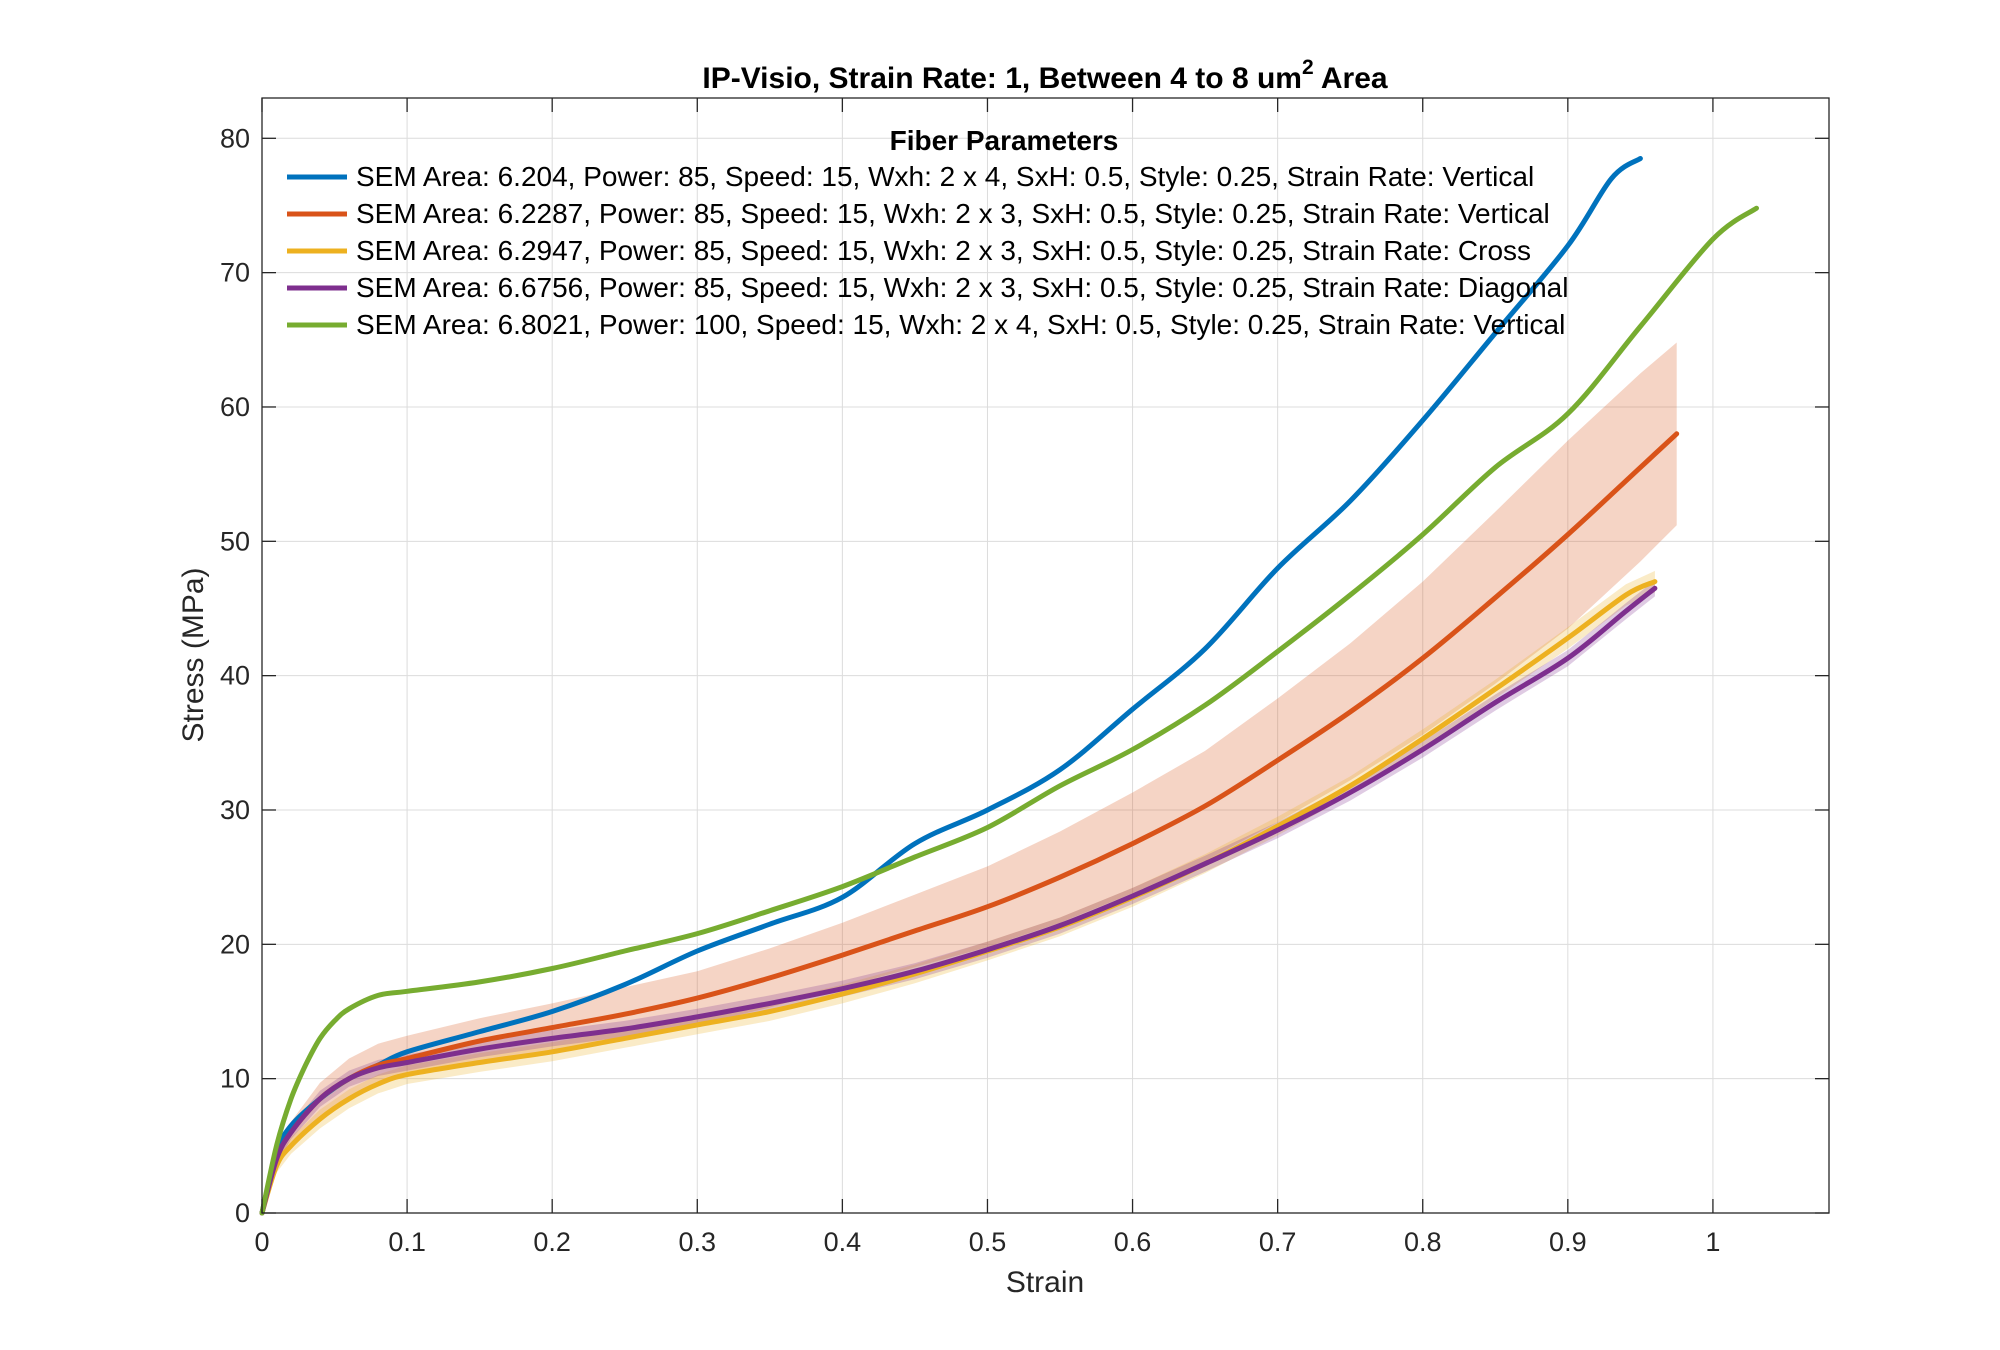  Describe the element at coordinates (1351, 78) in the screenshot. I see `title-suffix: Area` at that location.